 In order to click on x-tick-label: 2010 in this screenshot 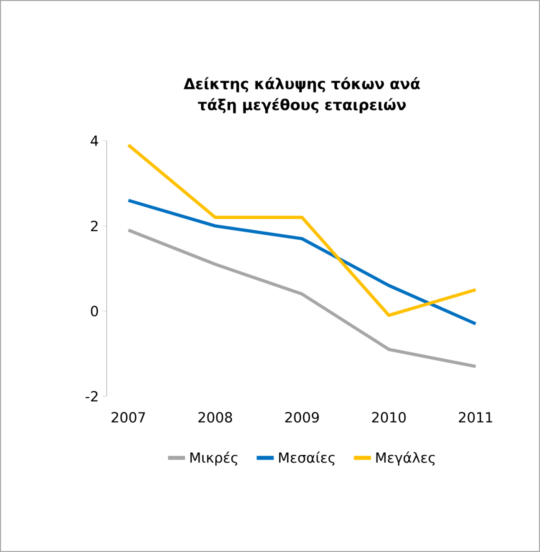, I will do `click(389, 417)`.